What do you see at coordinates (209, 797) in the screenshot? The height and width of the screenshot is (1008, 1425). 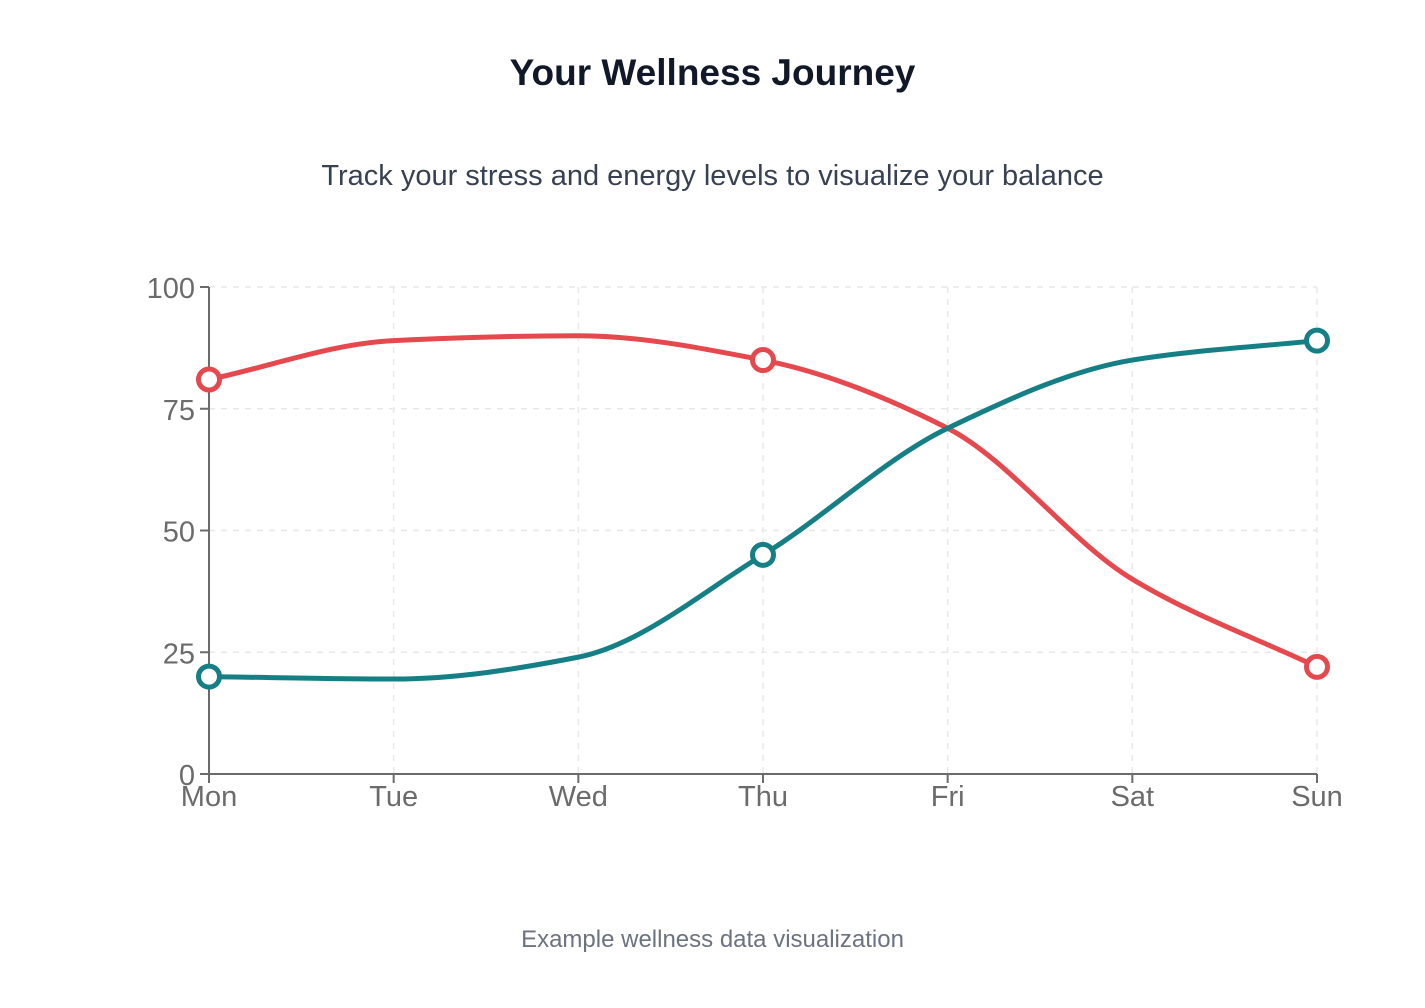 I see `x-tick-label: Mon` at bounding box center [209, 797].